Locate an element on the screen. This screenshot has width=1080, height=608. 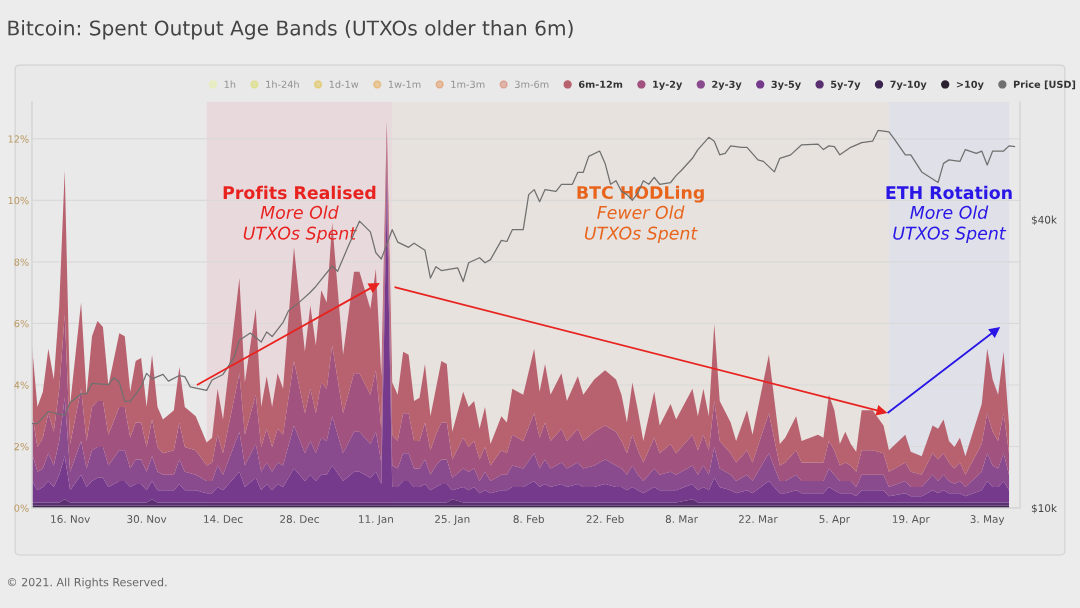
band-label: ETH Rotation More Old UTXOs Spent is located at coordinates (949, 214).